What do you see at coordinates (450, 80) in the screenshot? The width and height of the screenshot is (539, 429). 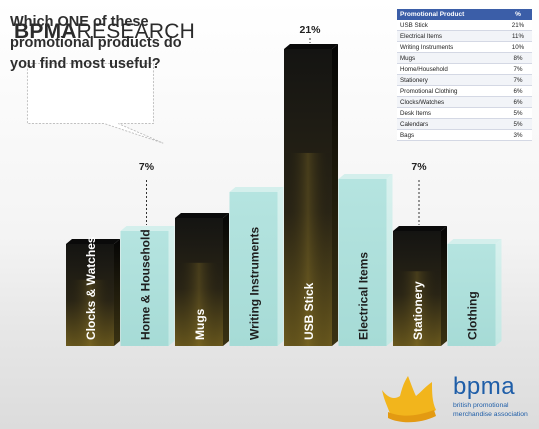 I see `table-cell-product: Stationery` at bounding box center [450, 80].